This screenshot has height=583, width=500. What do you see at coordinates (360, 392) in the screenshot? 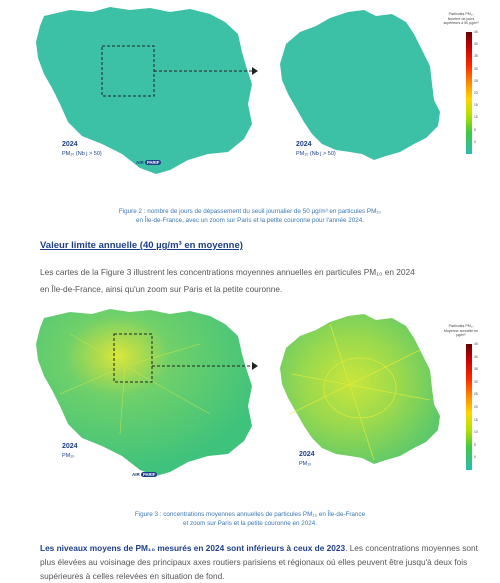
I see `paris-road-network` at bounding box center [360, 392].